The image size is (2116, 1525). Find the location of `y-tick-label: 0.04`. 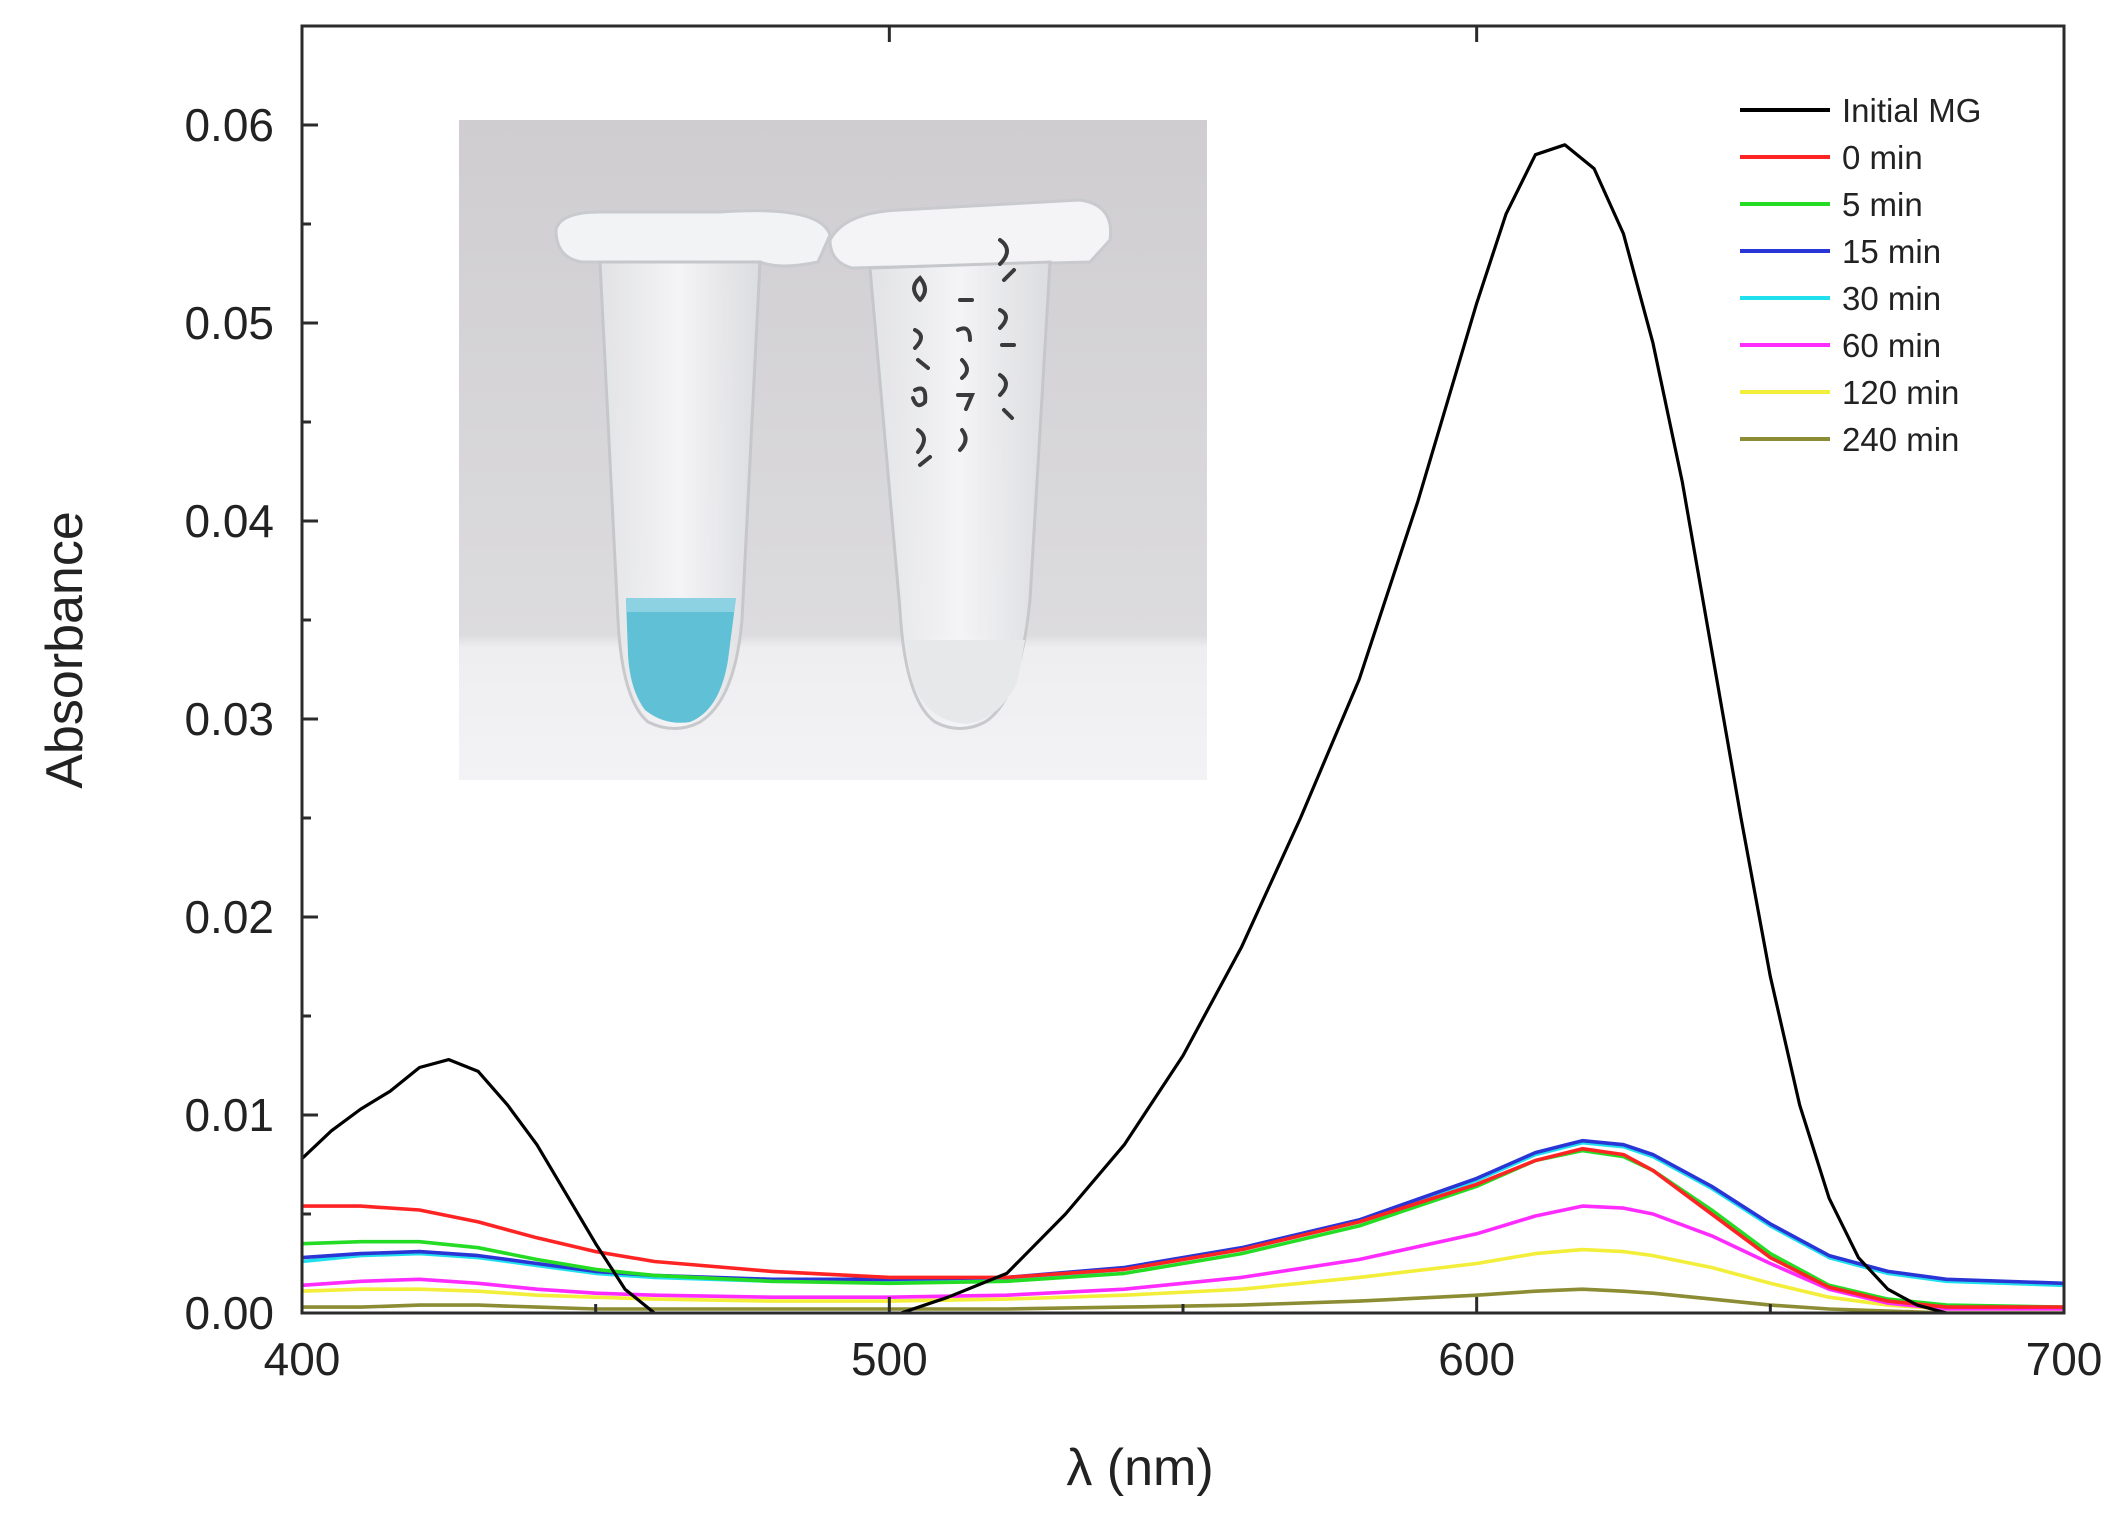

y-tick-label: 0.04 is located at coordinates (229, 521).